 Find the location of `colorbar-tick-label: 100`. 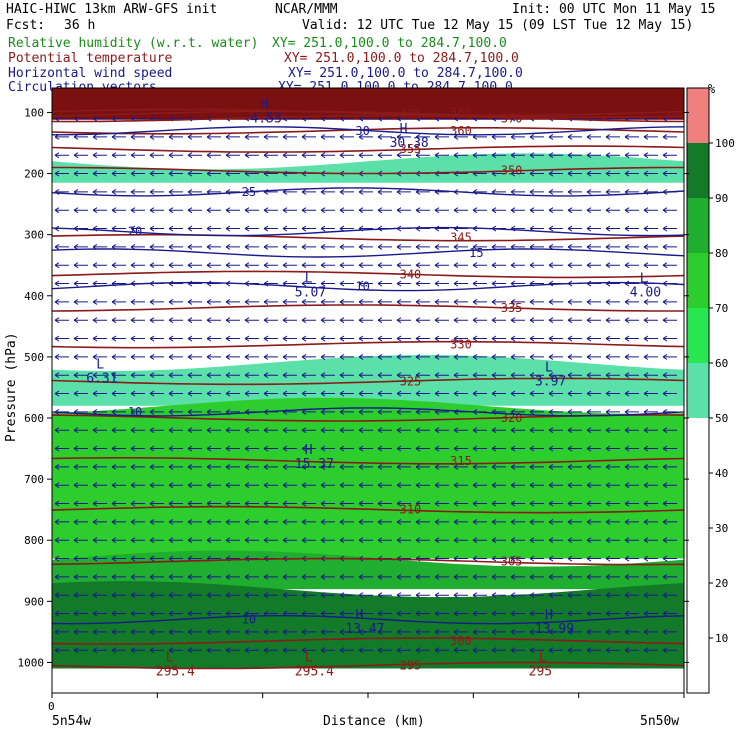

colorbar-tick-label: 100 is located at coordinates (725, 143).